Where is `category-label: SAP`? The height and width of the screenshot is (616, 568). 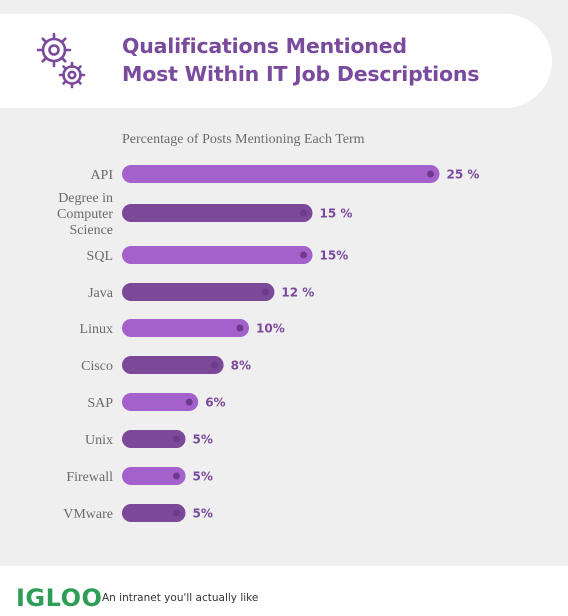
category-label: SAP is located at coordinates (100, 403).